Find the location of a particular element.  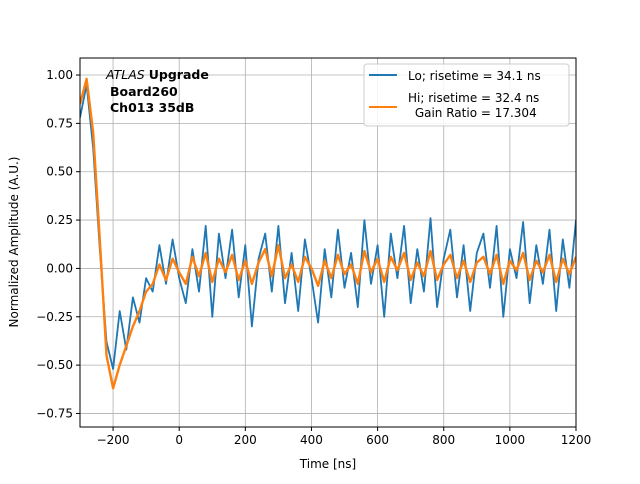

channel-label: Ch013 35dB is located at coordinates (152, 107).